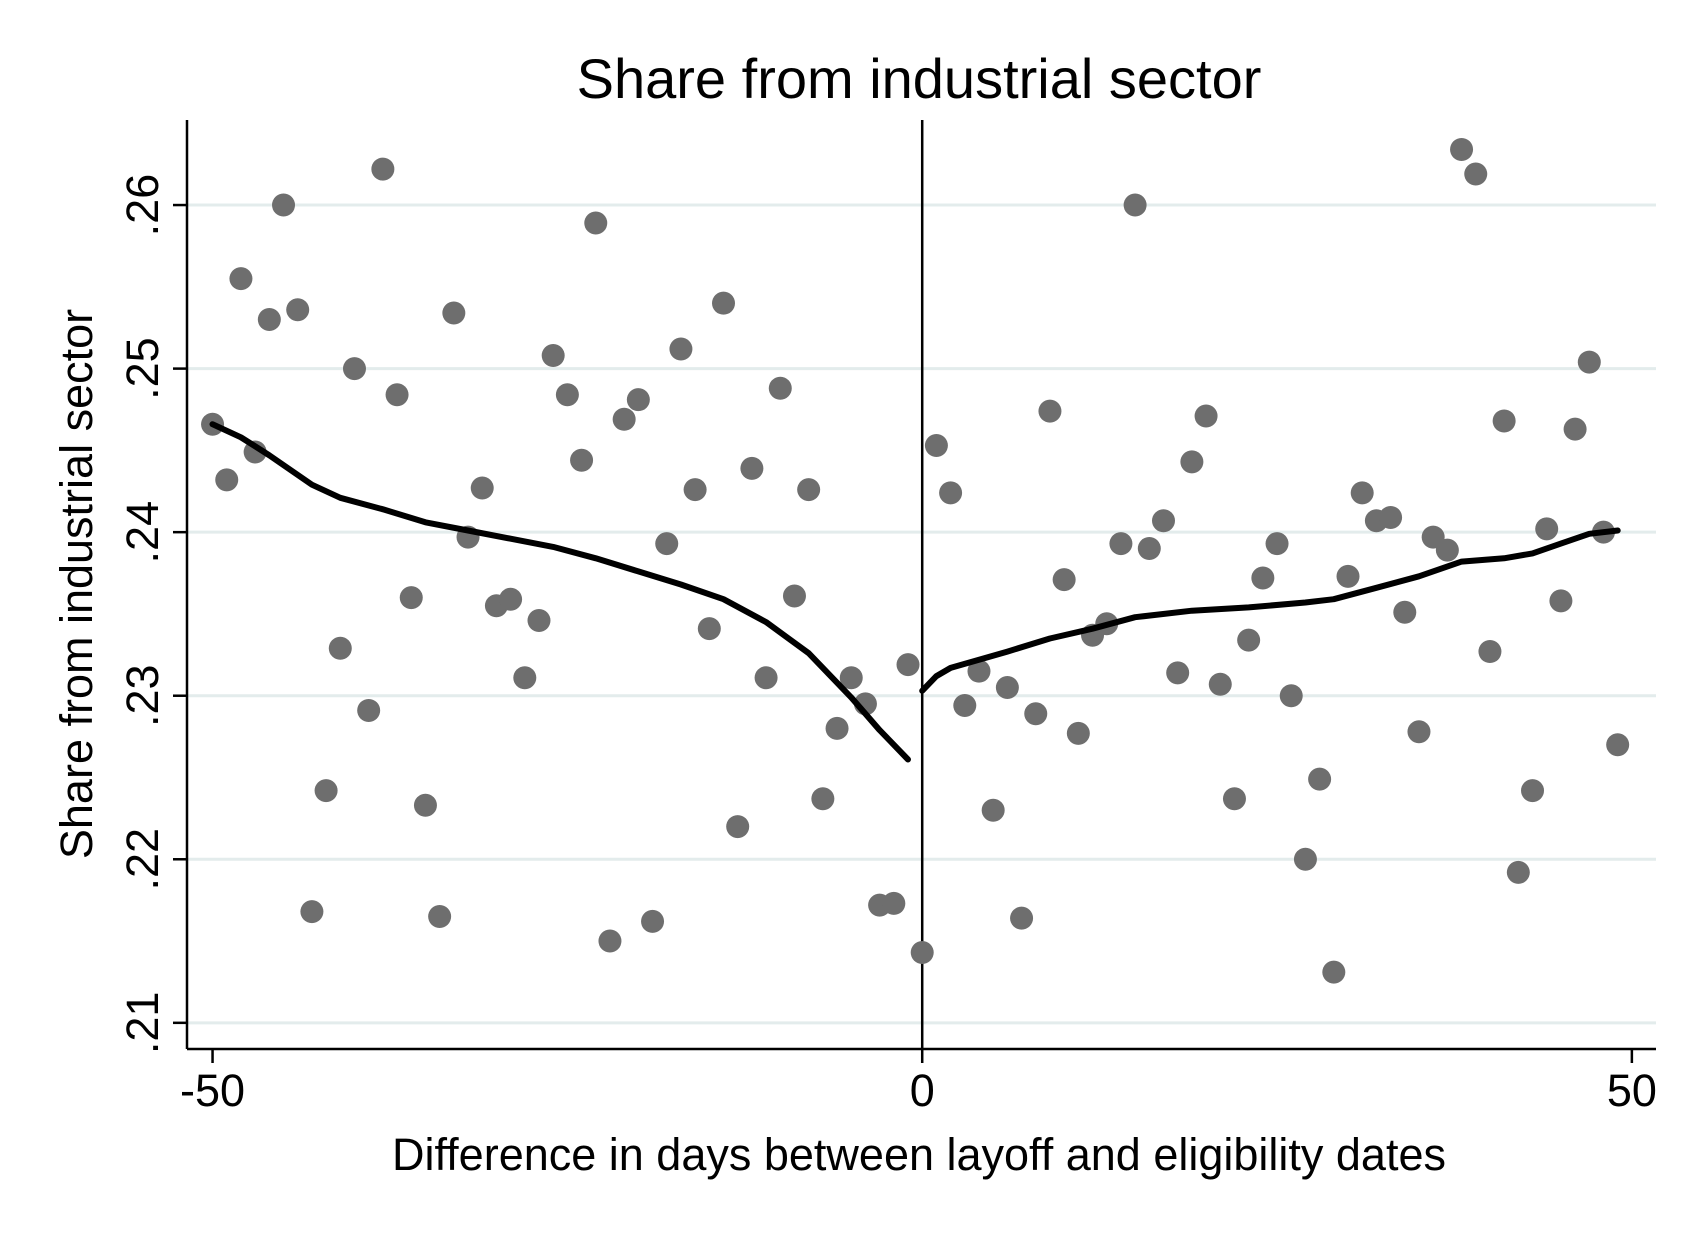 This screenshot has width=1700, height=1236. What do you see at coordinates (1632, 1090) in the screenshot?
I see `x-tick-label: 50` at bounding box center [1632, 1090].